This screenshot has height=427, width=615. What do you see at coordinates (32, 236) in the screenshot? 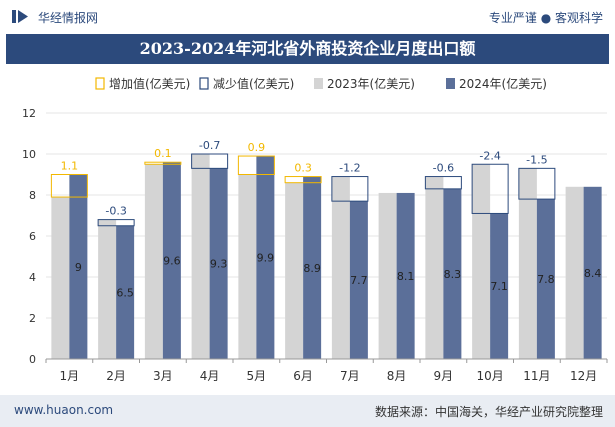
I see `y-tick-label: 6` at bounding box center [32, 236].